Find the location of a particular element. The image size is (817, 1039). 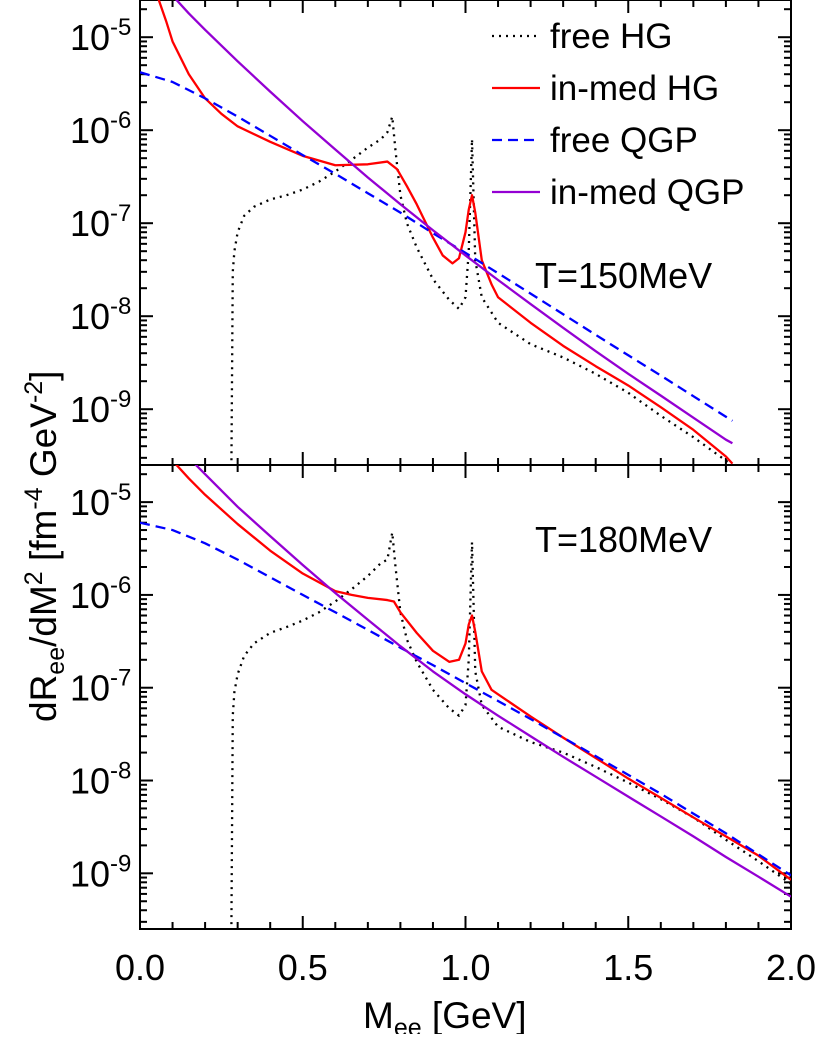

x-tick-label: 1.0 is located at coordinates (465, 967).